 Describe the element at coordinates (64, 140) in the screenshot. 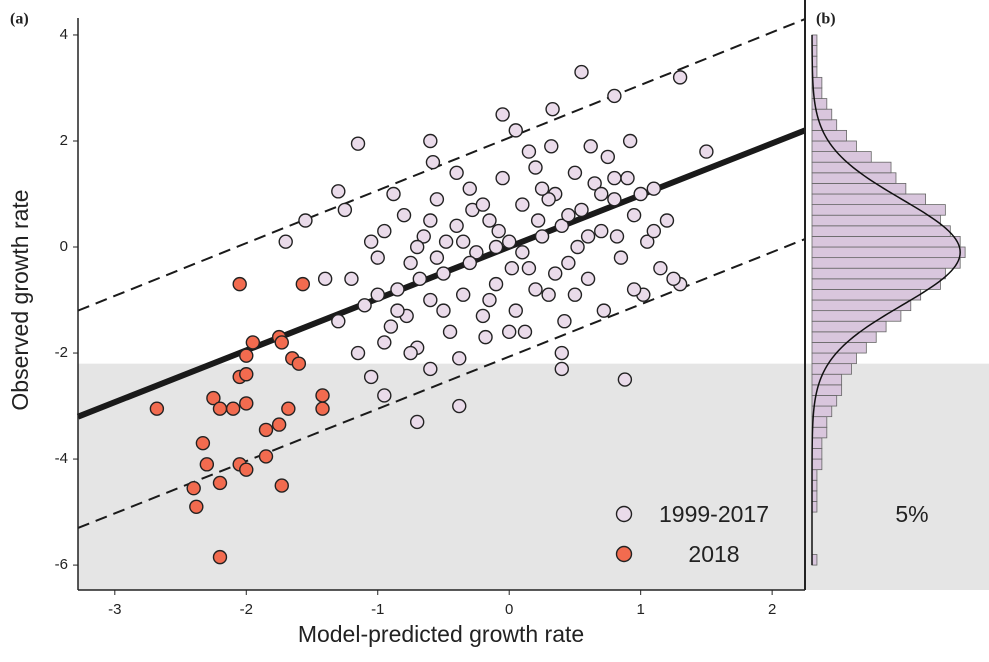

I see `y-tick-label: 2` at that location.